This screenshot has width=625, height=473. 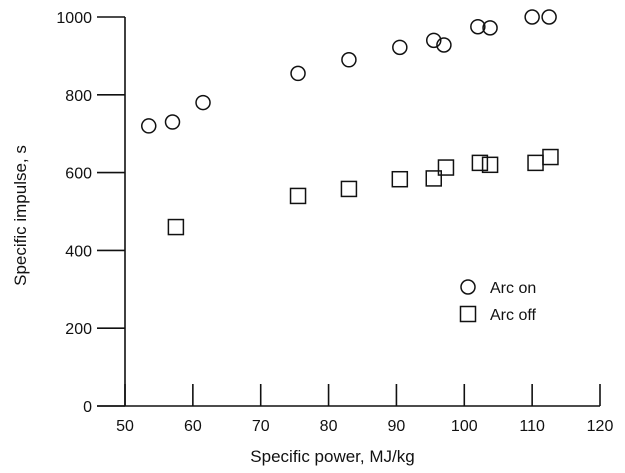 I want to click on y-tick-label: 1000, so click(x=74, y=18).